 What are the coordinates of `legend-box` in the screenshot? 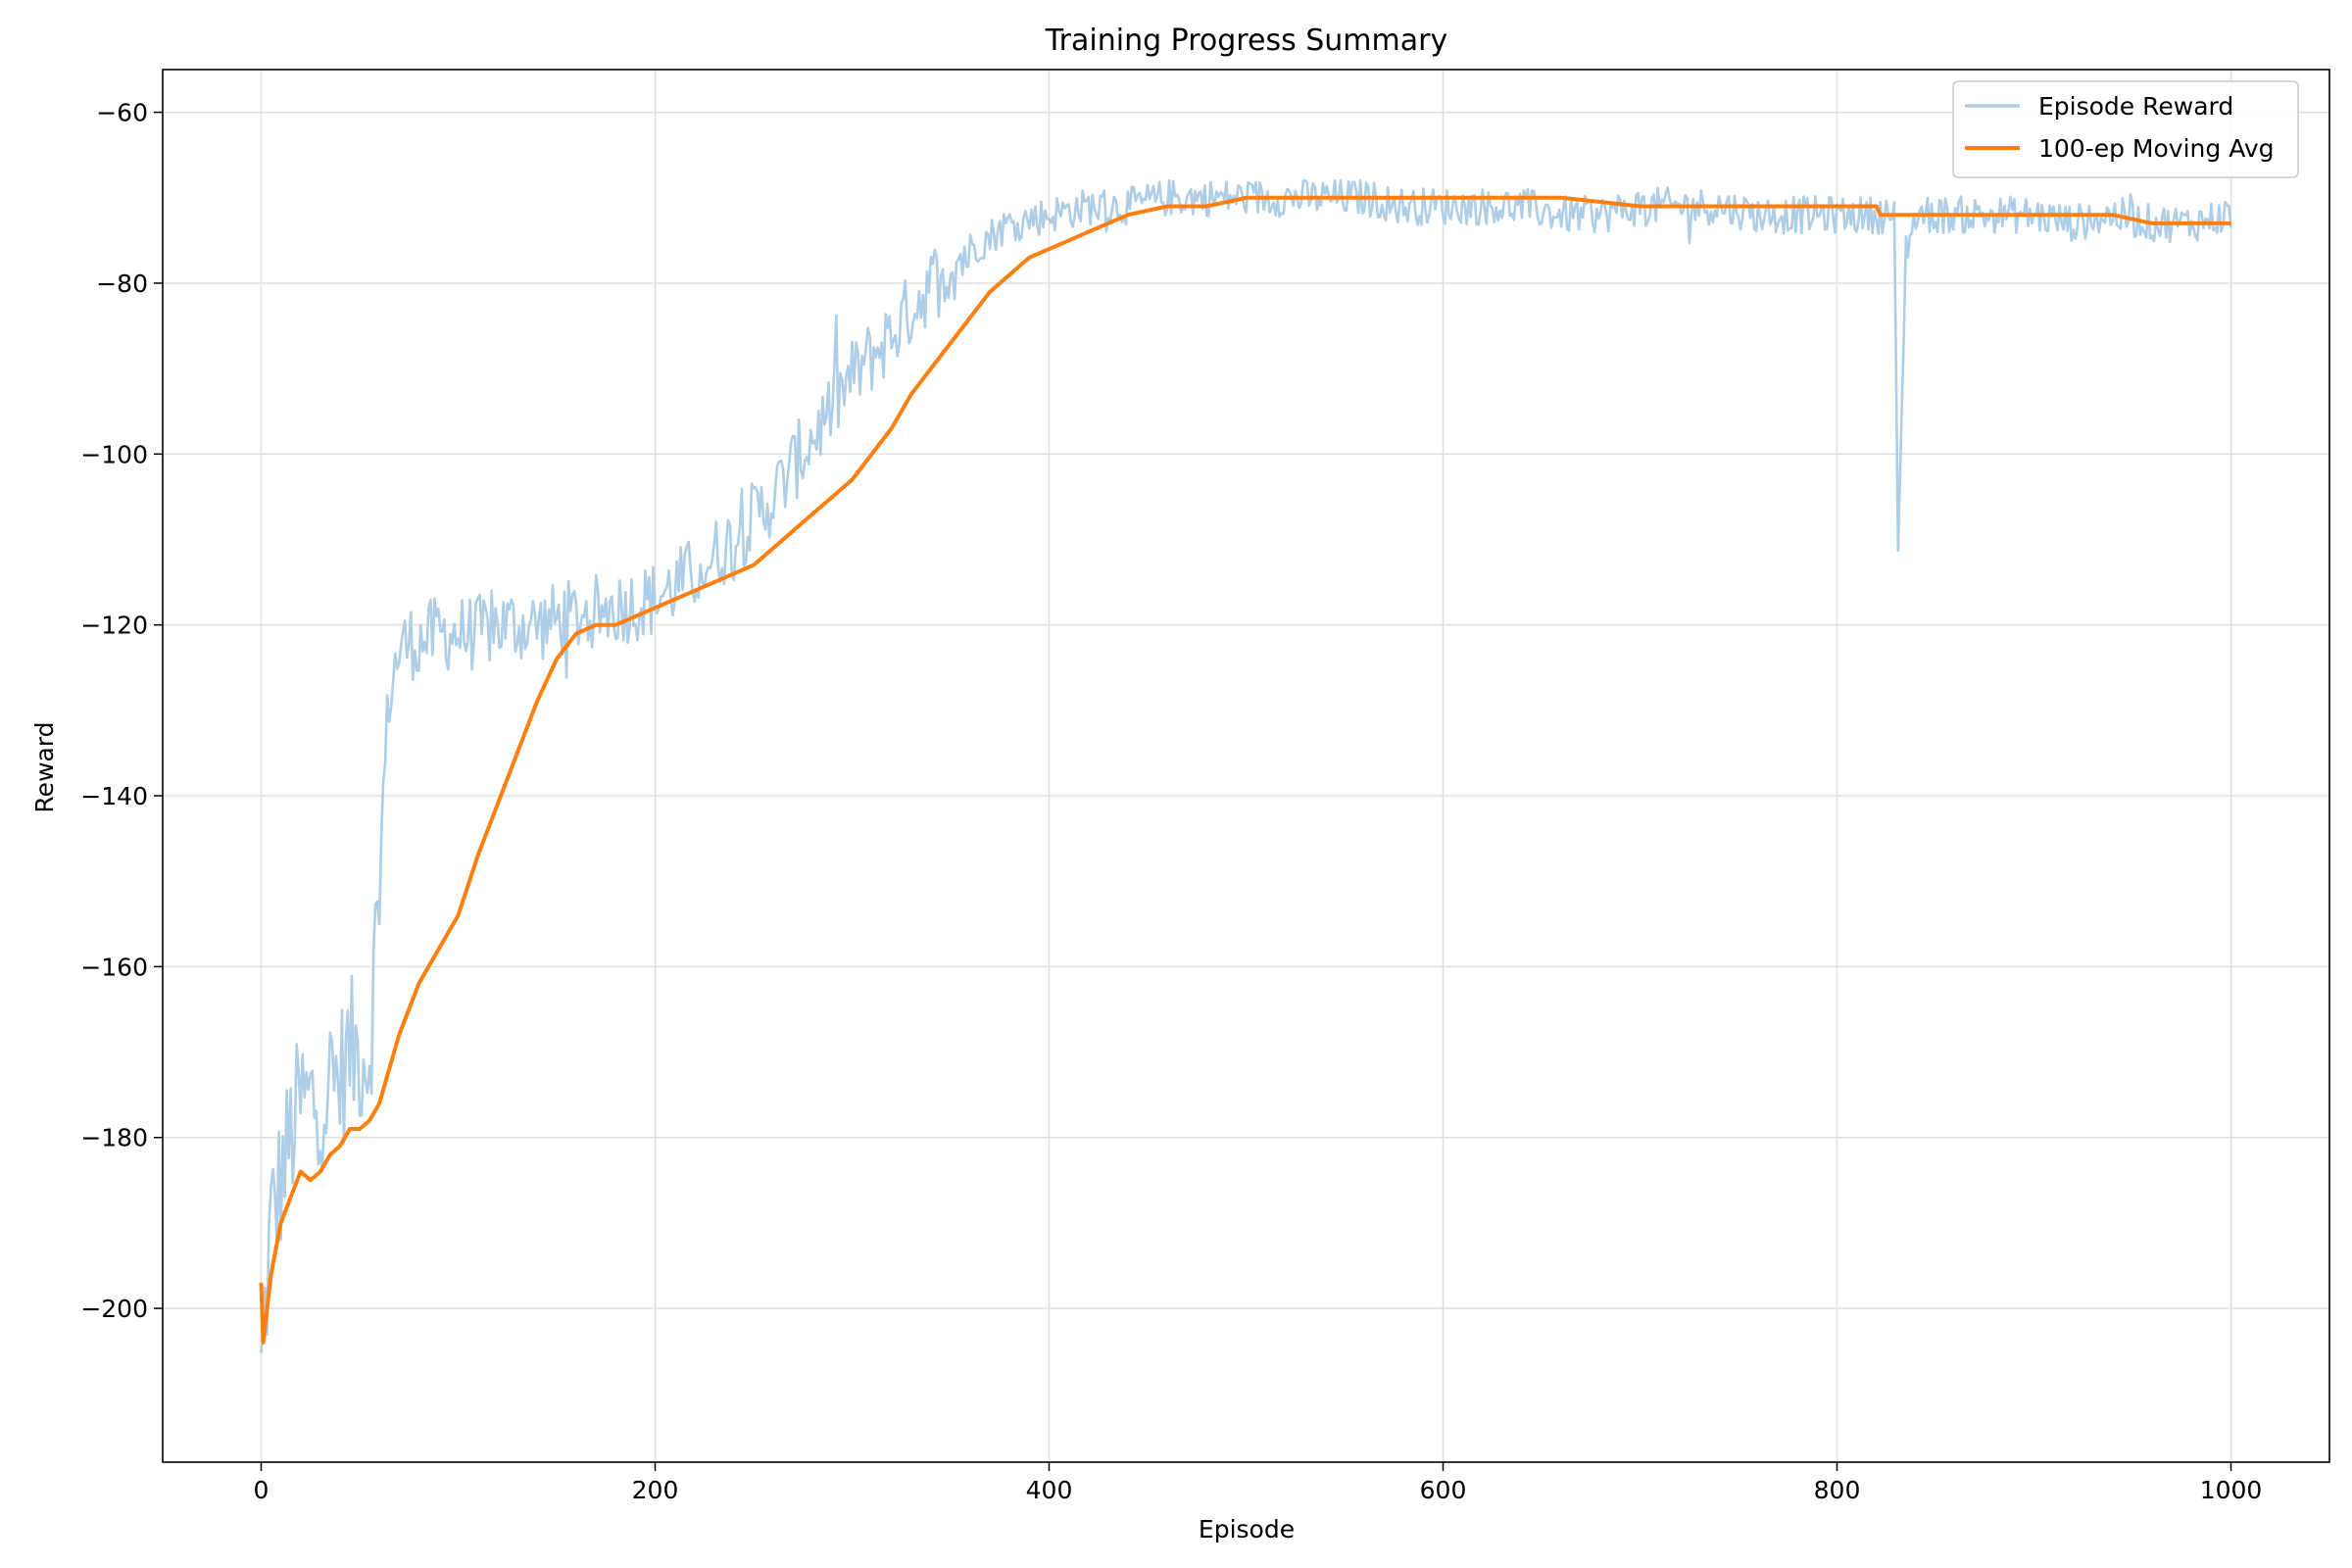 It's located at (2125, 129).